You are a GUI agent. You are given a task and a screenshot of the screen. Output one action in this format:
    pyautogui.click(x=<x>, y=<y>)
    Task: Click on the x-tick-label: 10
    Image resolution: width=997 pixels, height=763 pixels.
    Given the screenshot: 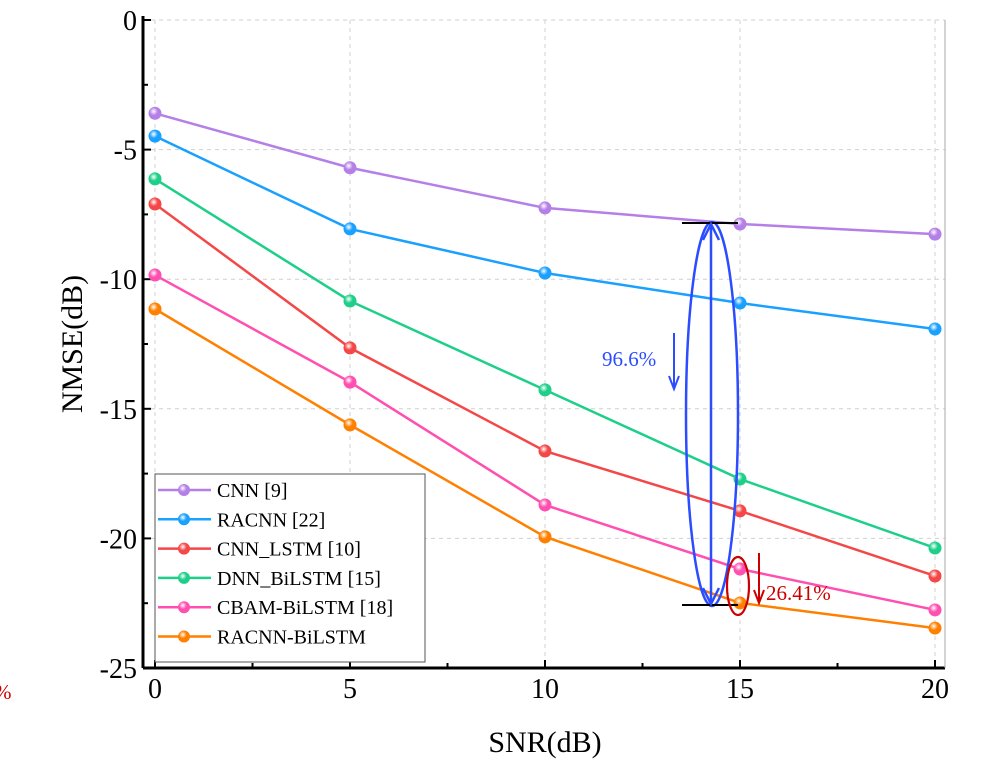 What is the action you would take?
    pyautogui.click(x=545, y=689)
    